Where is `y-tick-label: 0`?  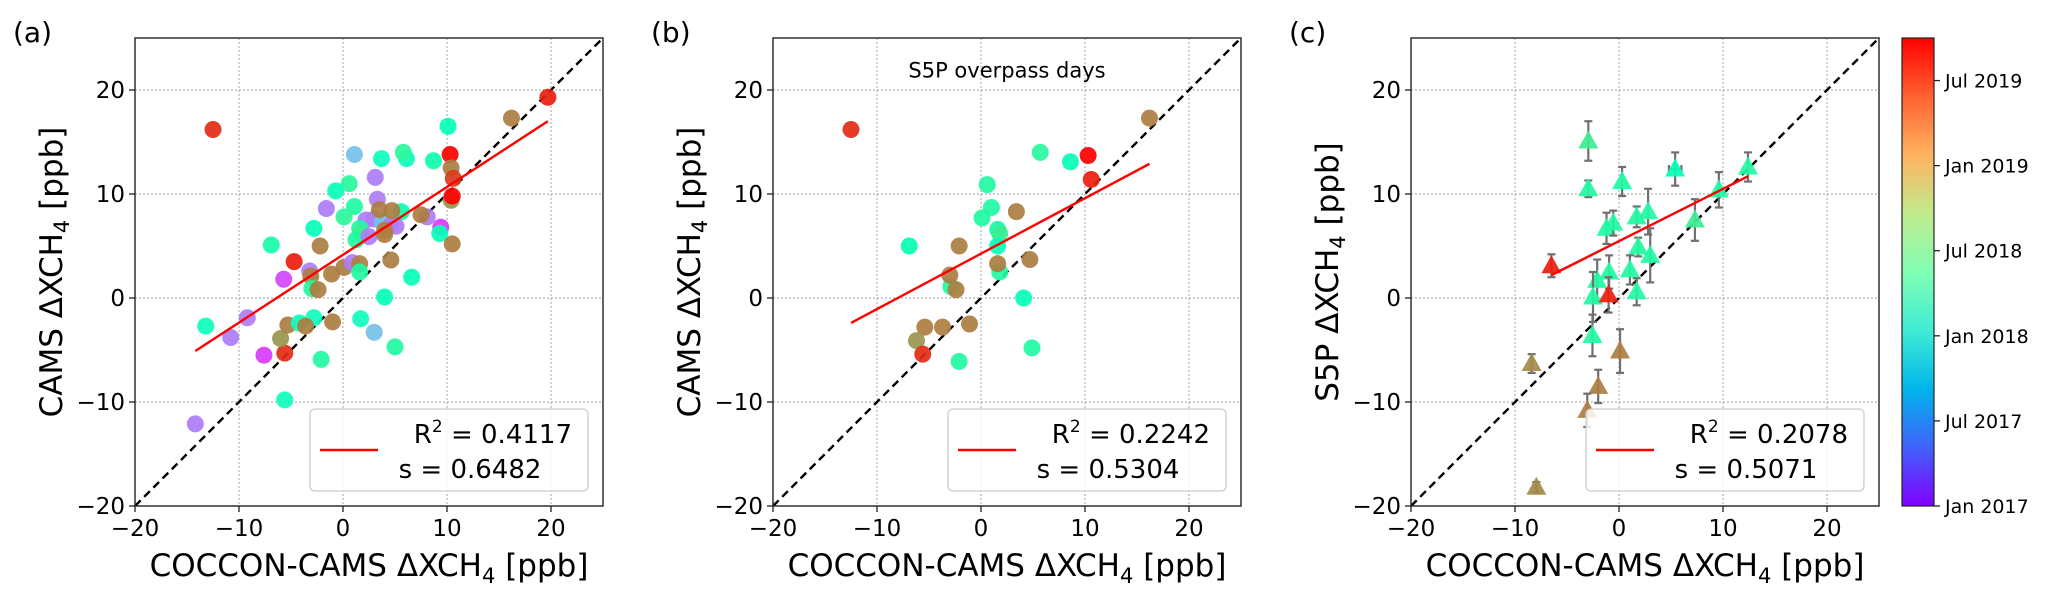 y-tick-label: 0 is located at coordinates (1393, 299).